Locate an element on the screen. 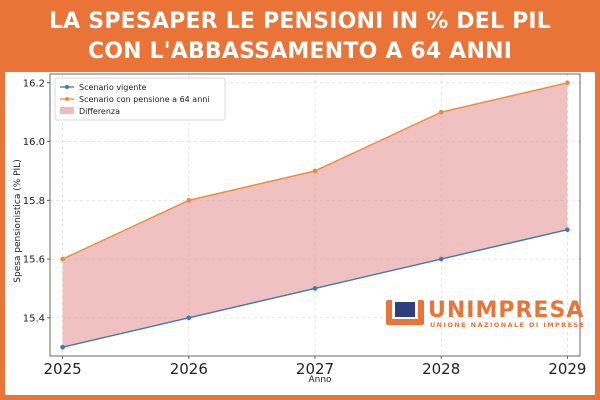 This screenshot has width=600, height=400. y-tick-label-1: 15.6 is located at coordinates (34, 260).